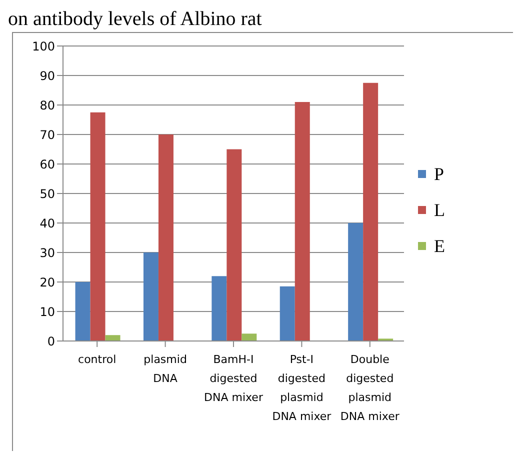 This screenshot has height=459, width=523. Describe the element at coordinates (439, 210) in the screenshot. I see `legend-label: L` at that location.